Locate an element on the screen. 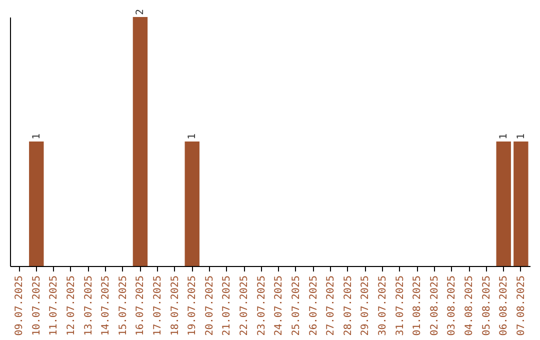  x-tick-label: 06.08.2025 is located at coordinates (504, 306).